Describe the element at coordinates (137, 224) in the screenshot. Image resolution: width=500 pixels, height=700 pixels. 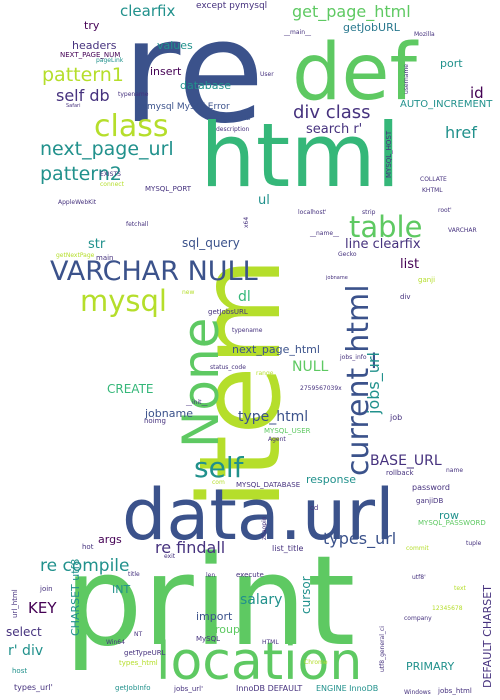
I see `word-fetchall: fetchall` at that location.